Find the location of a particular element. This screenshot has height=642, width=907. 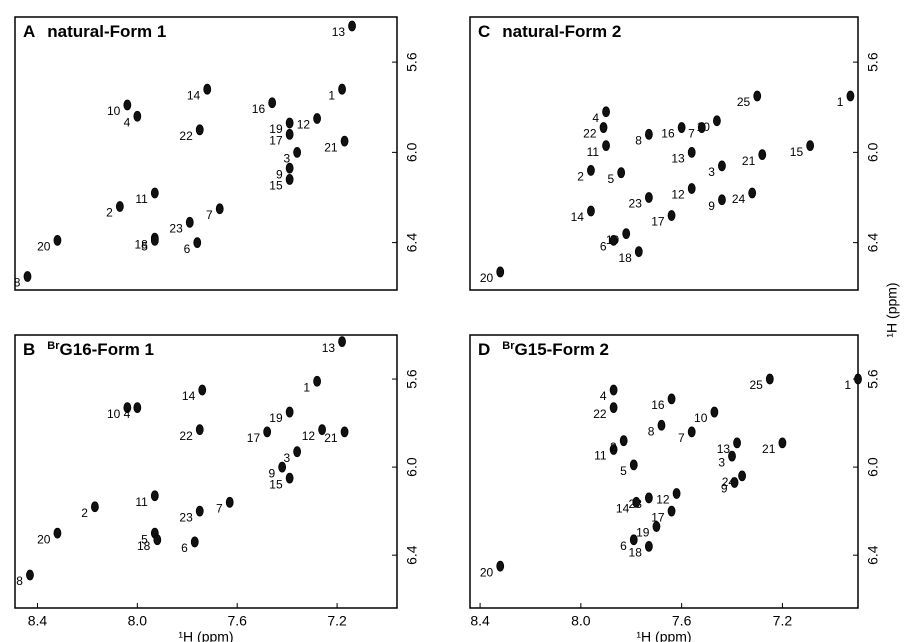

peak-label: 19 is located at coordinates (276, 129).